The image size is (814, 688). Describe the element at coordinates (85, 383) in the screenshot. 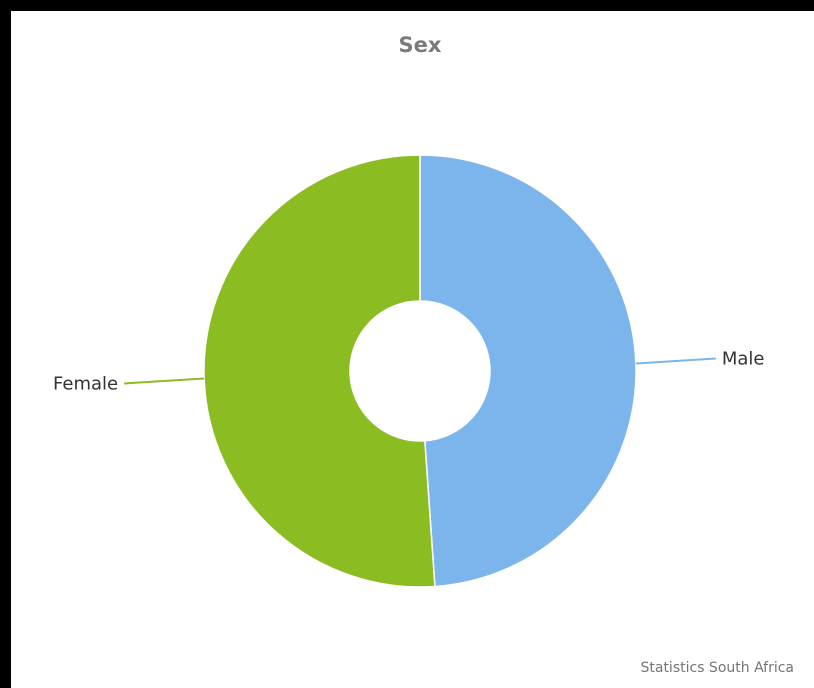

I see `label-female: Female` at that location.